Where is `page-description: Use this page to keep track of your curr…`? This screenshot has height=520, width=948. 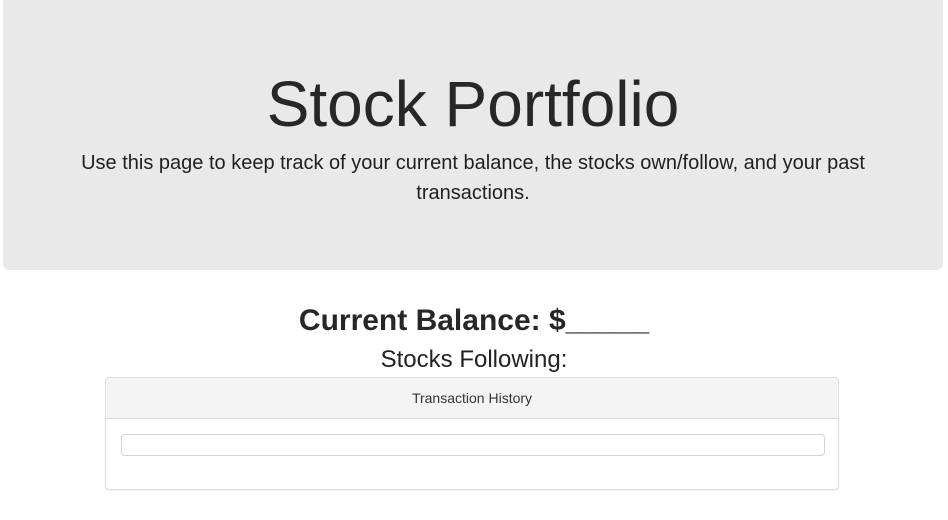 page-description: Use this page to keep track of your curr… is located at coordinates (473, 178).